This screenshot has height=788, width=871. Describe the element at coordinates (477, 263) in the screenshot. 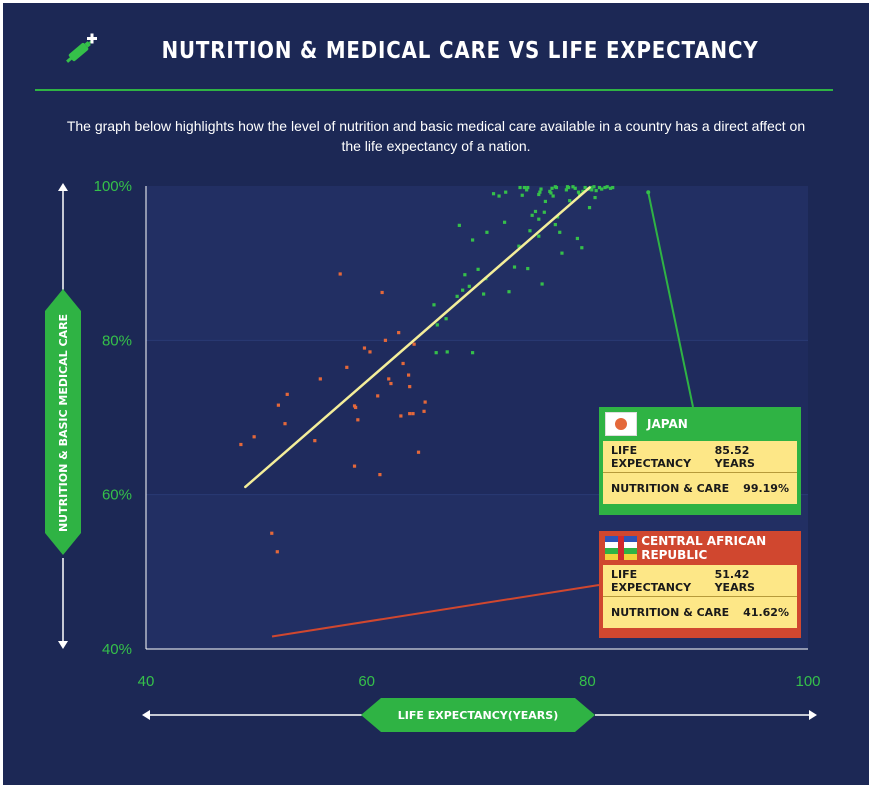

I see `grid-band` at that location.